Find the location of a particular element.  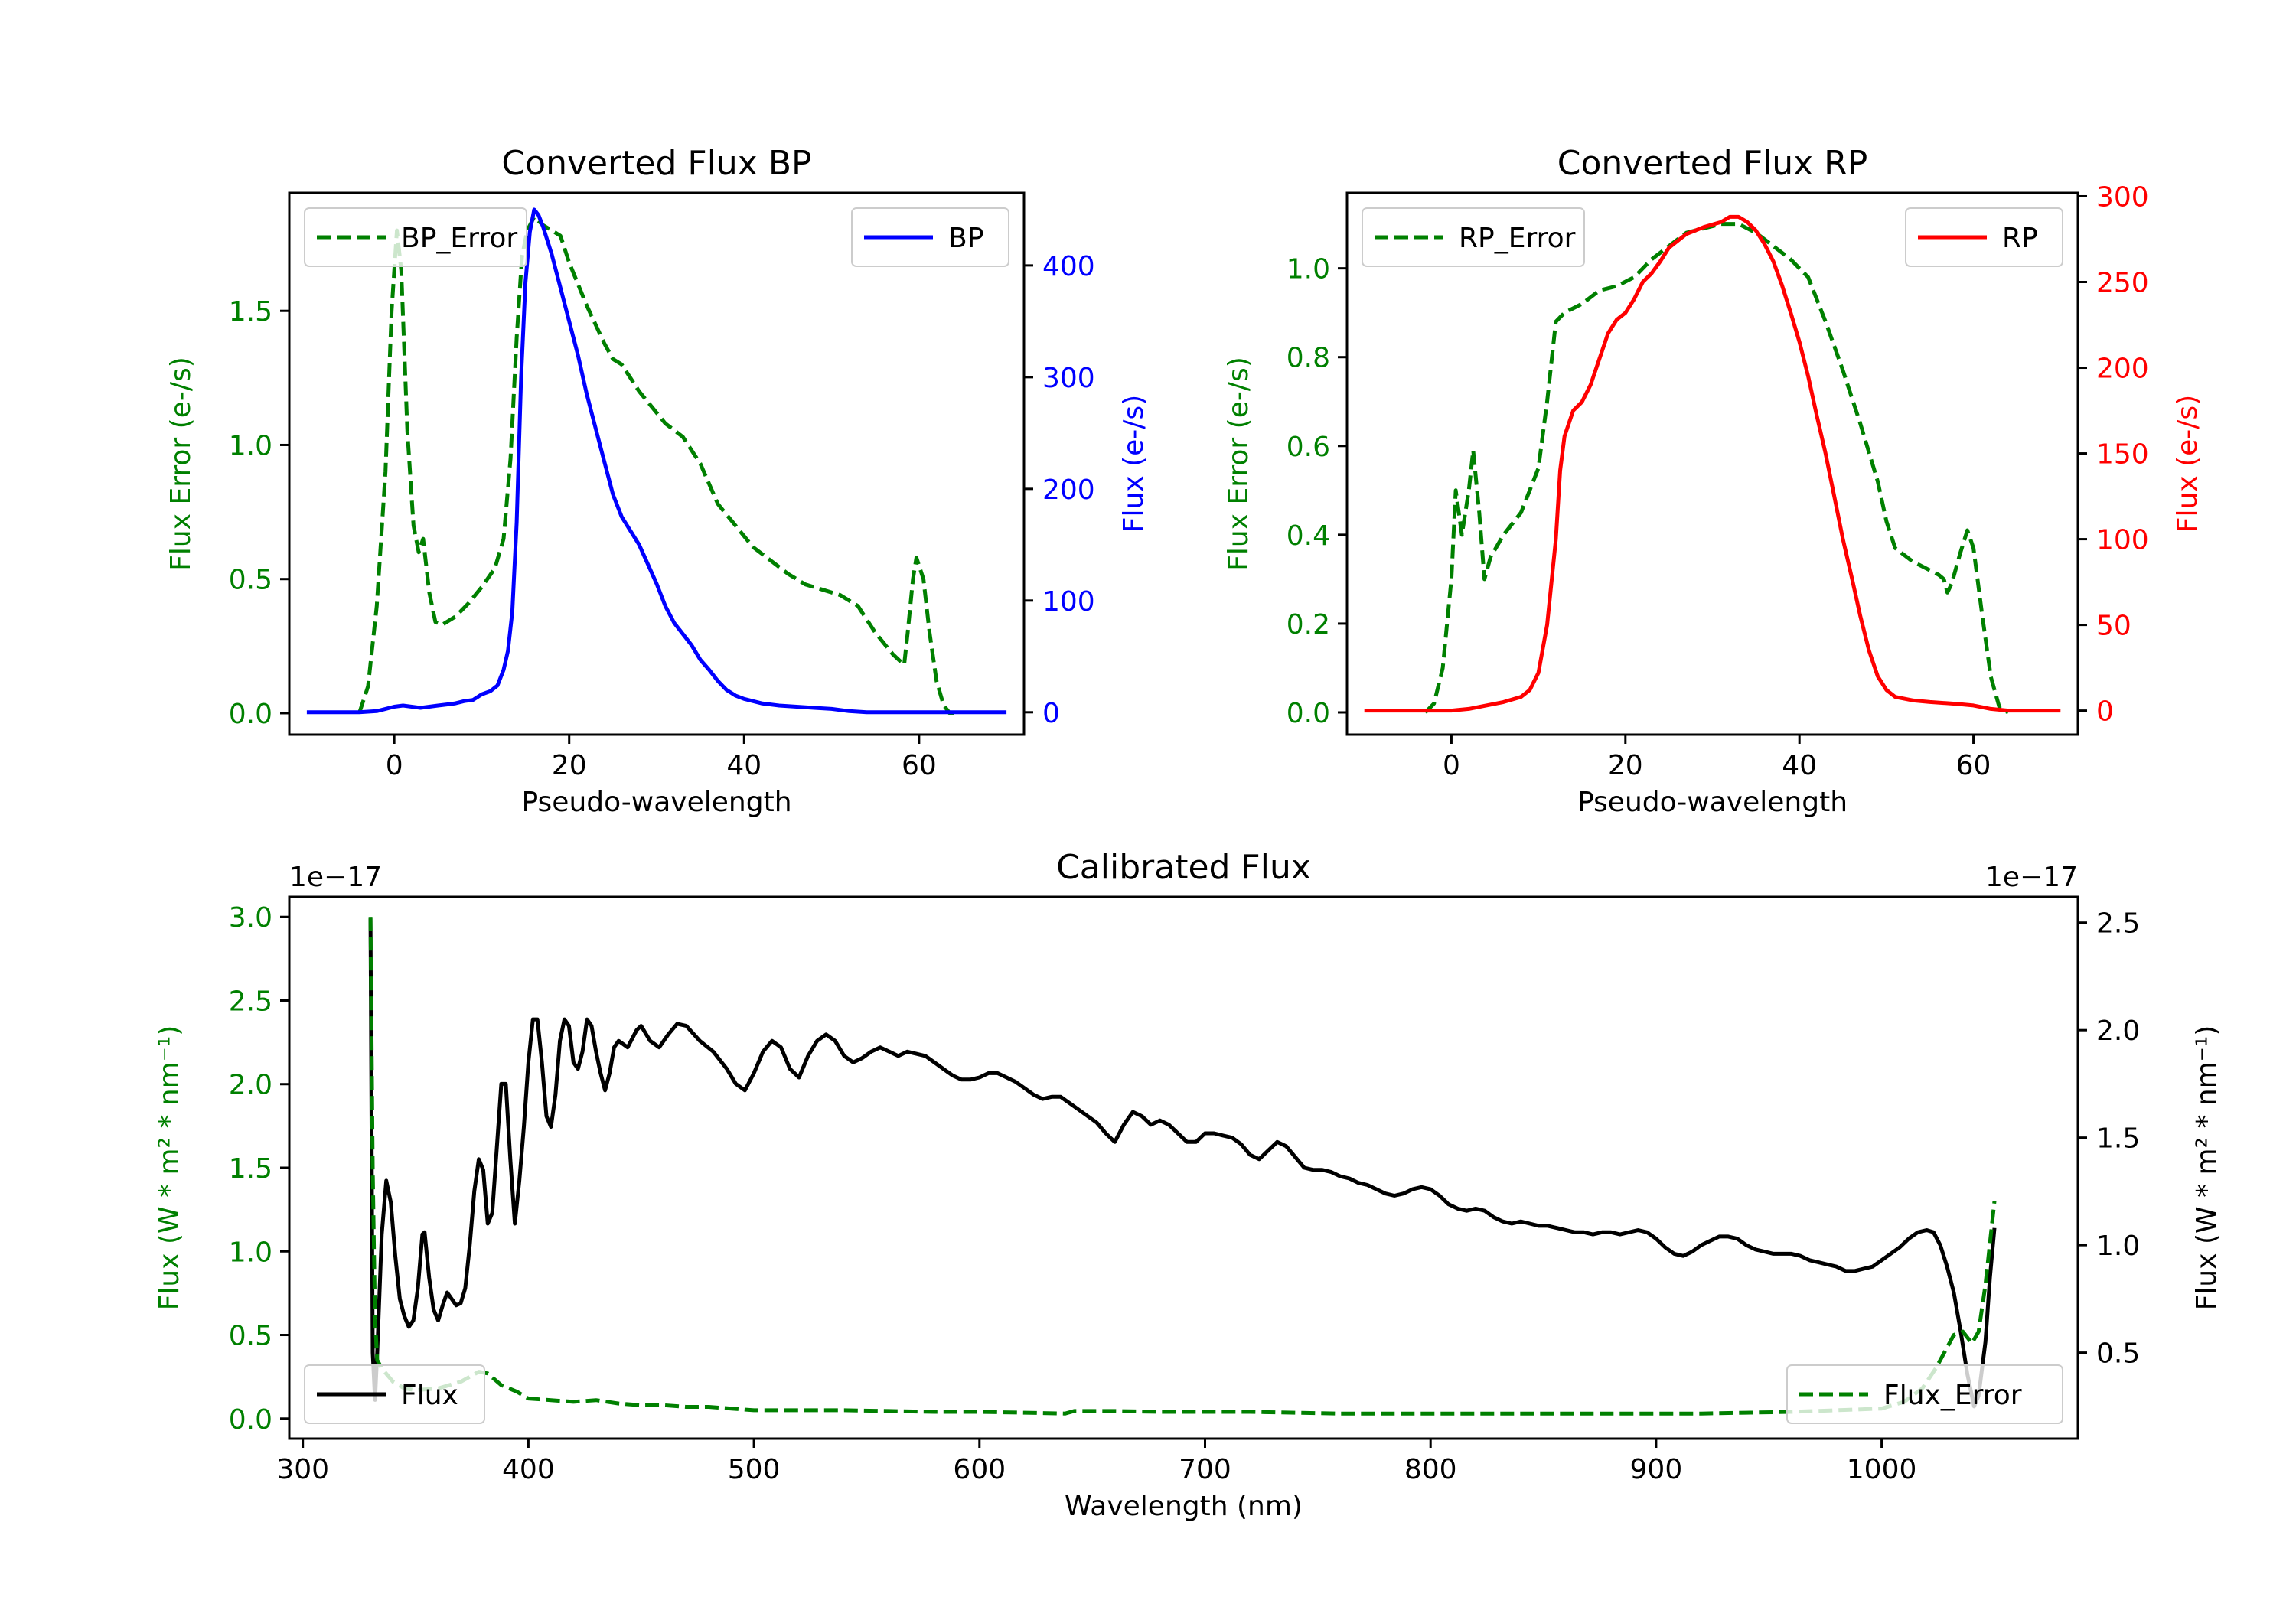

bp-right-y-axis-label: Flux (e-/s) is located at coordinates (1134, 464).